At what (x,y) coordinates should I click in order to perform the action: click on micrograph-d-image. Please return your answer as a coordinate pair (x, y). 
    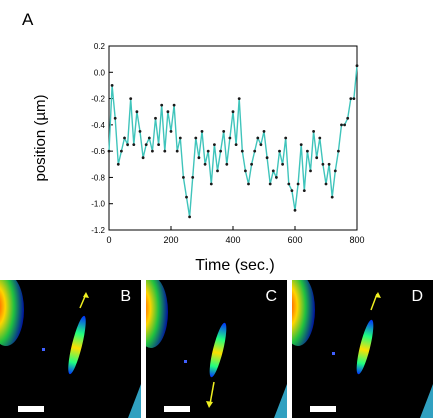
    Looking at the image, I should click on (362, 349).